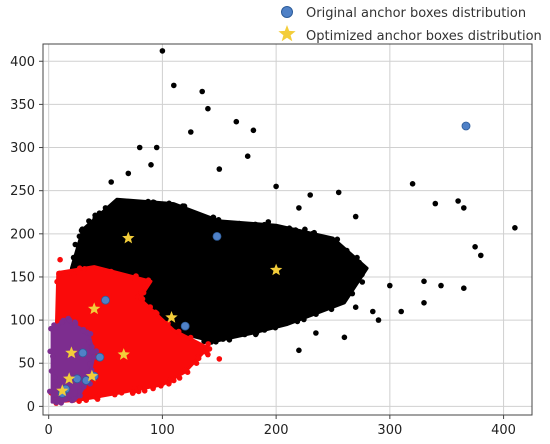 This screenshot has width=550, height=444. I want to click on legend-item-optimized: Optimized anchor boxes distribution, so click(410, 34).